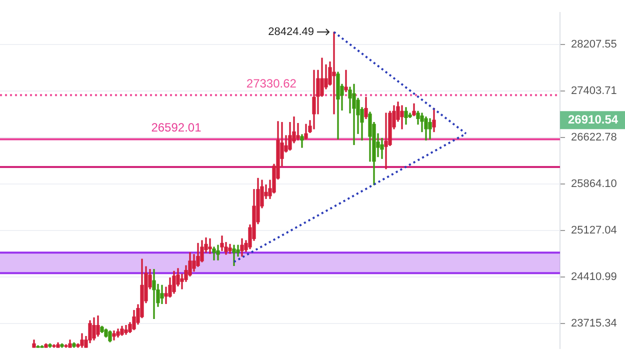 This screenshot has height=361, width=625. What do you see at coordinates (594, 90) in the screenshot?
I see `y-tick-label: 27403.71` at bounding box center [594, 90].